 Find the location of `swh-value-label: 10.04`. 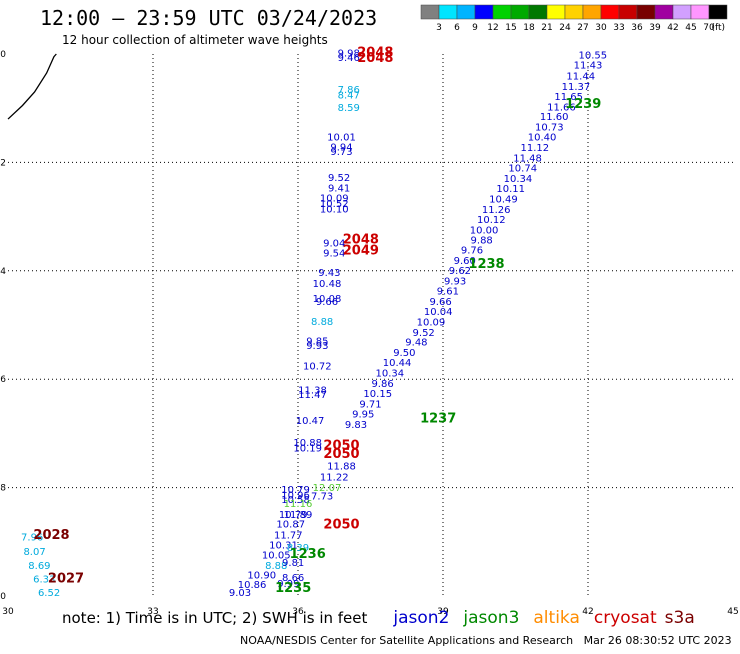

swh-value-label: 10.04 is located at coordinates (438, 312).